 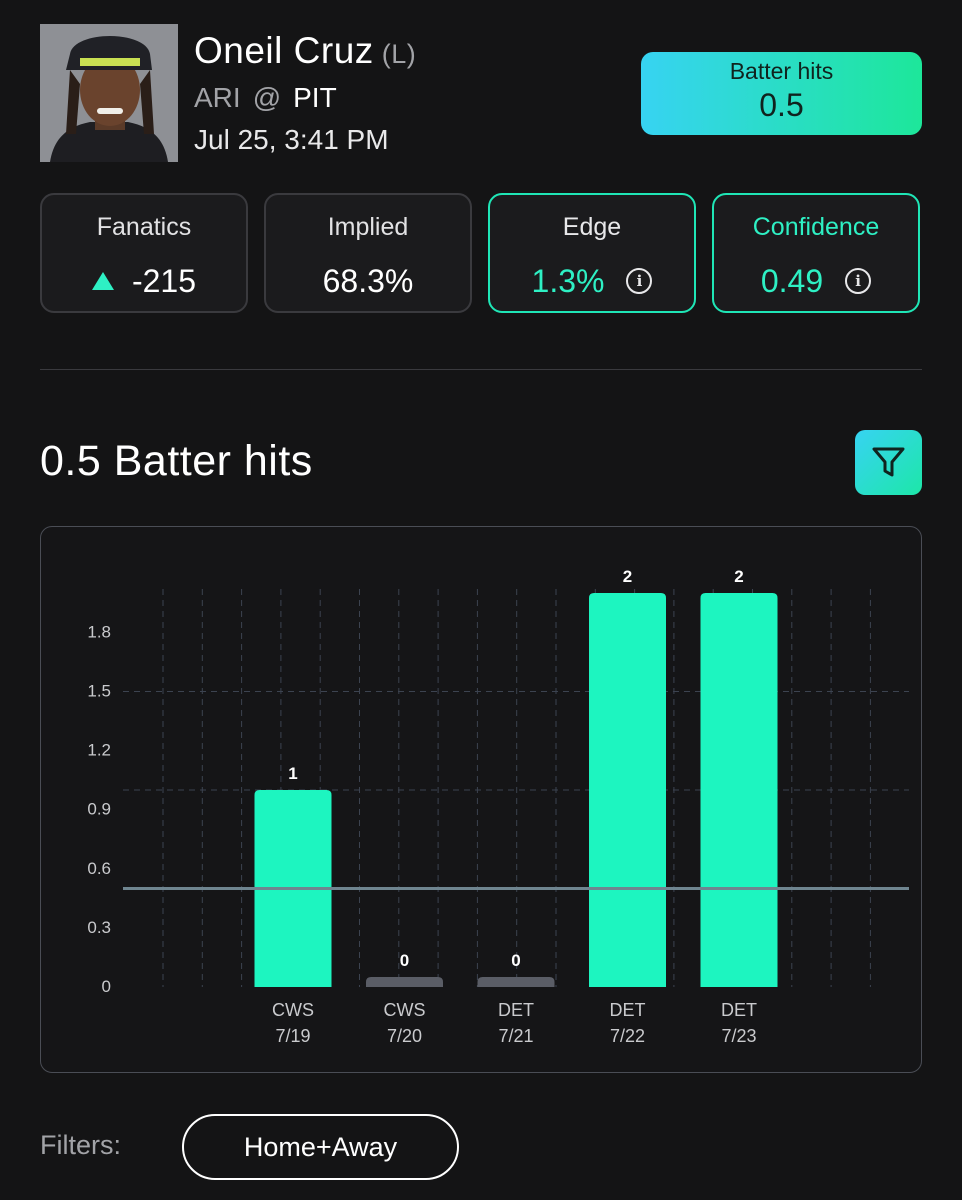 What do you see at coordinates (399, 54) in the screenshot?
I see `player-hand: (L)` at bounding box center [399, 54].